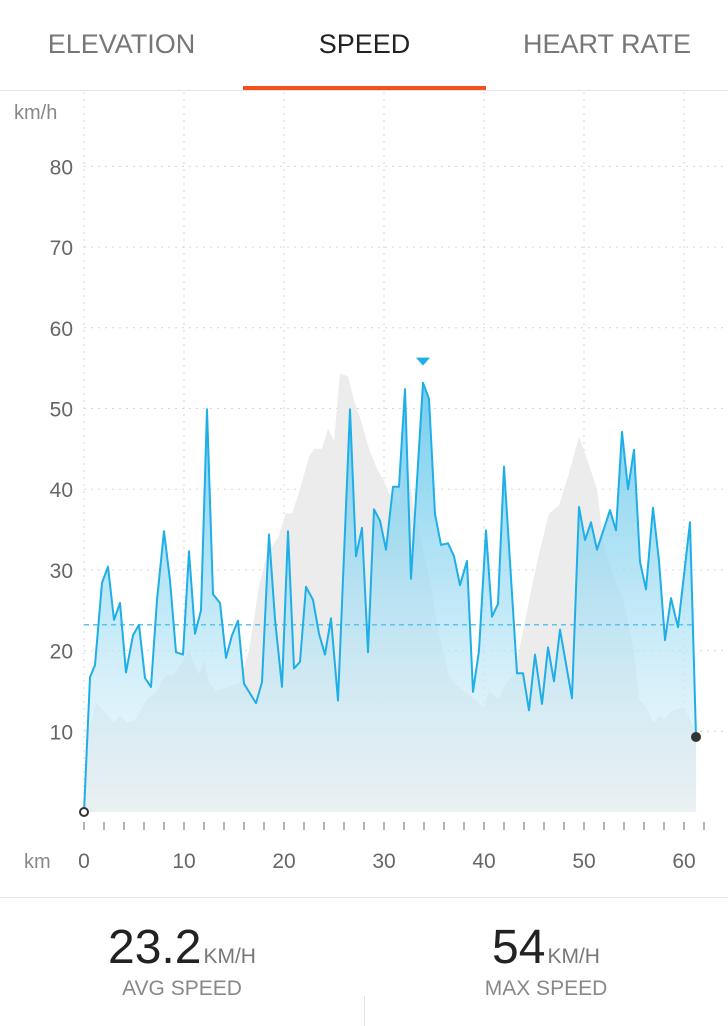  I want to click on avg-speed-label: AVG SPEED, so click(182, 988).